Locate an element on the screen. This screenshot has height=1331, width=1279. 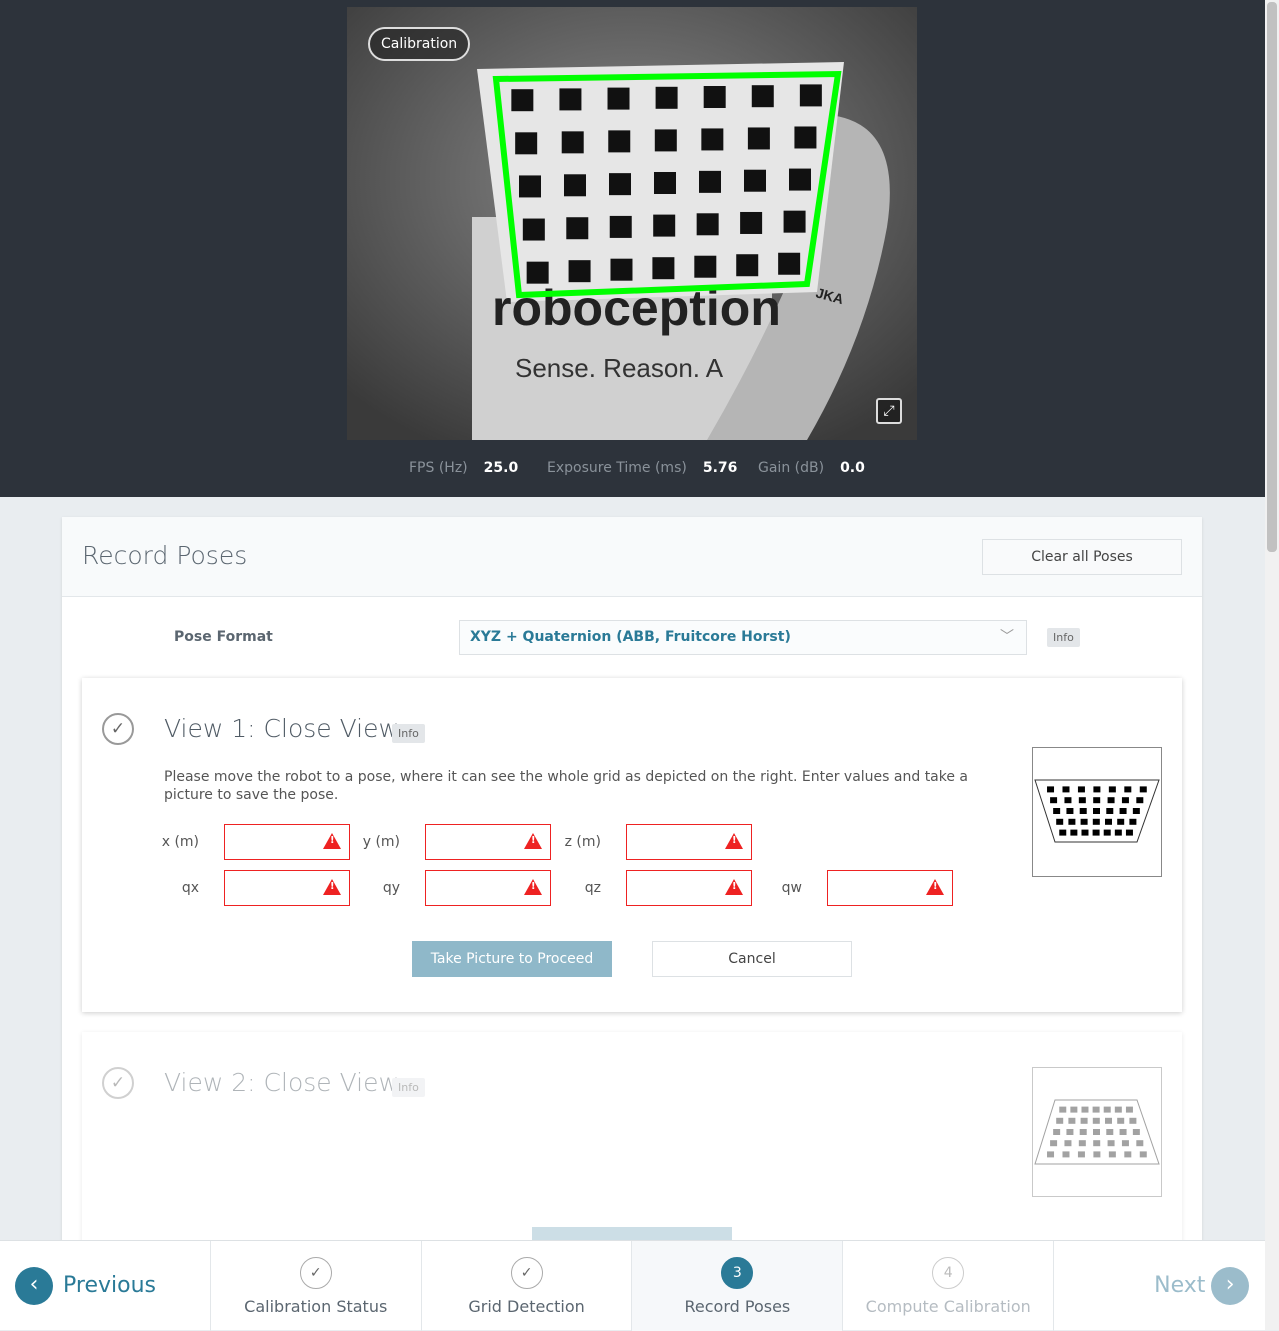
card-header: Record Poses Clear all Poses is located at coordinates (632, 557).